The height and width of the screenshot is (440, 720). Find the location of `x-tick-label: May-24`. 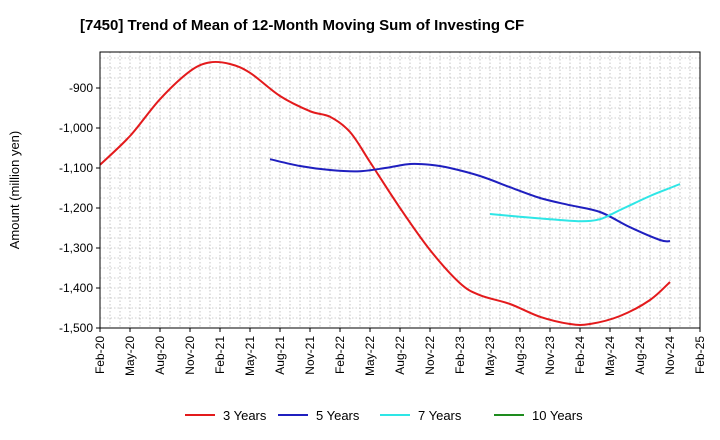

x-tick-label: May-24 is located at coordinates (610, 356).